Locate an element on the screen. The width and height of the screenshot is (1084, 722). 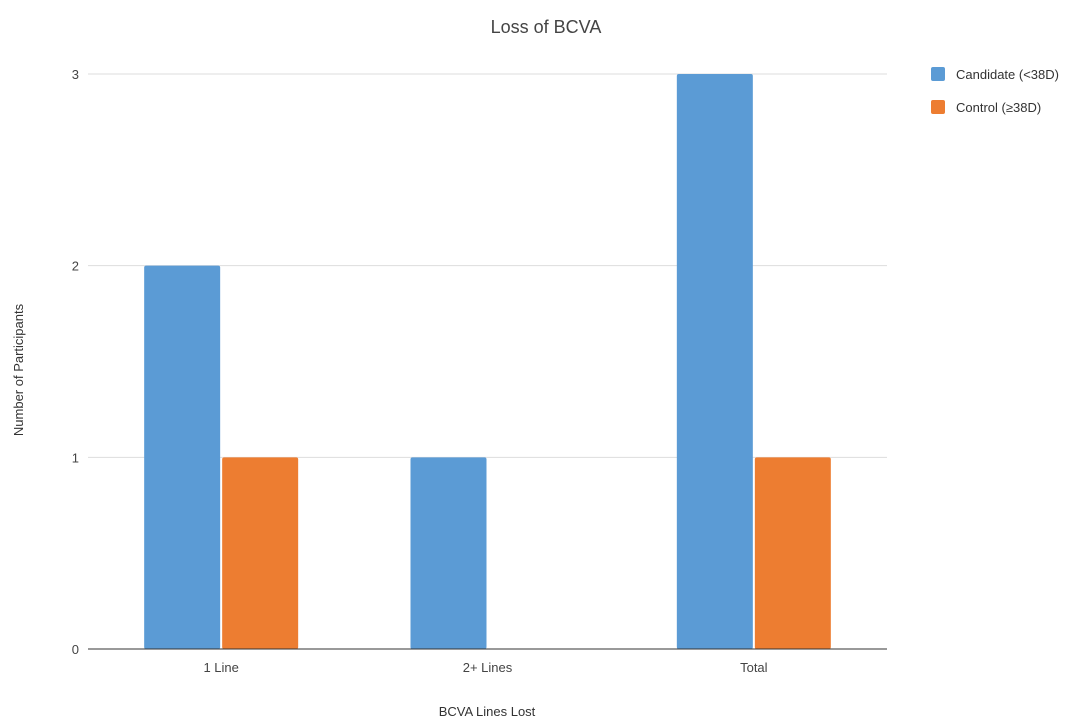
x-tick-label: 2+ Lines is located at coordinates (488, 667).